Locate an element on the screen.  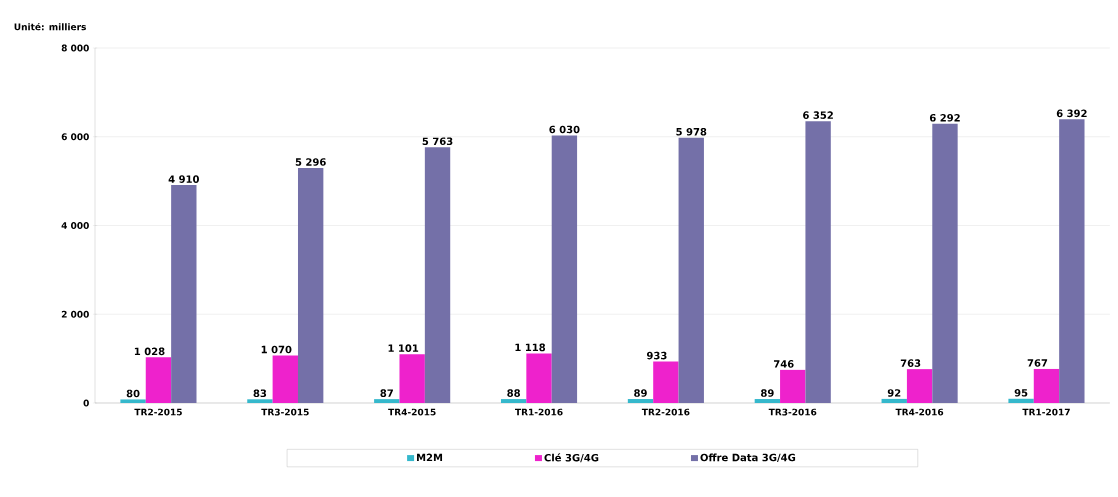
x-tick-label: TR1-2016 is located at coordinates (539, 412).